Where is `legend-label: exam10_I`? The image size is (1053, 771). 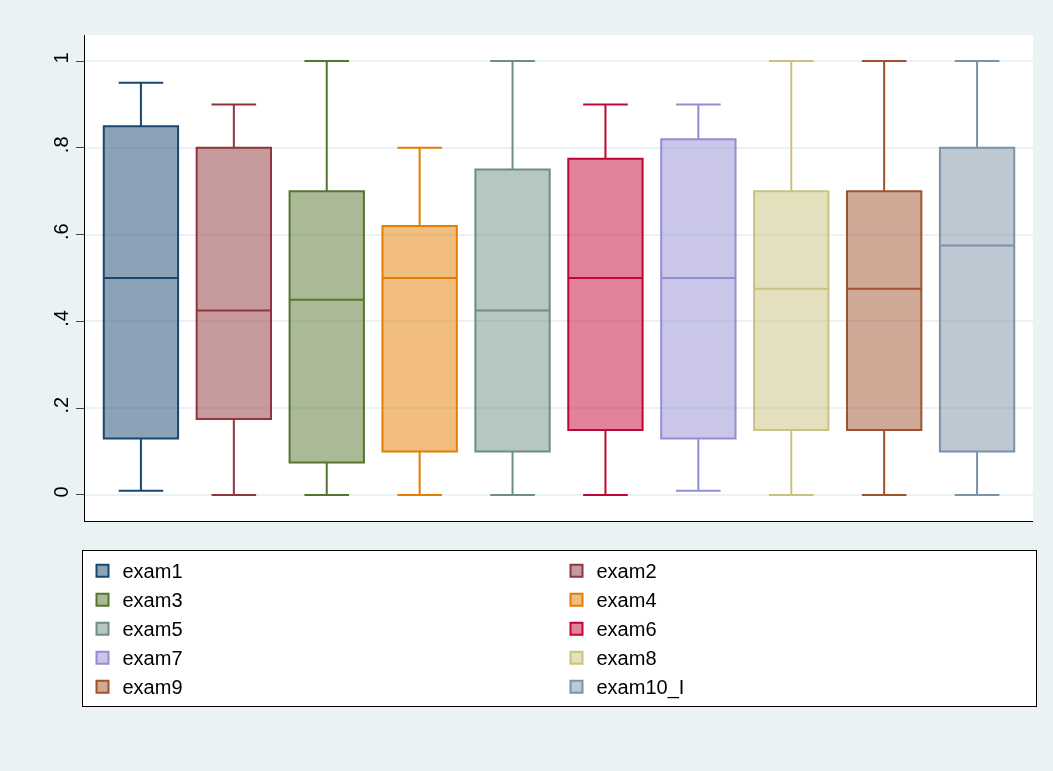 legend-label: exam10_I is located at coordinates (640, 688).